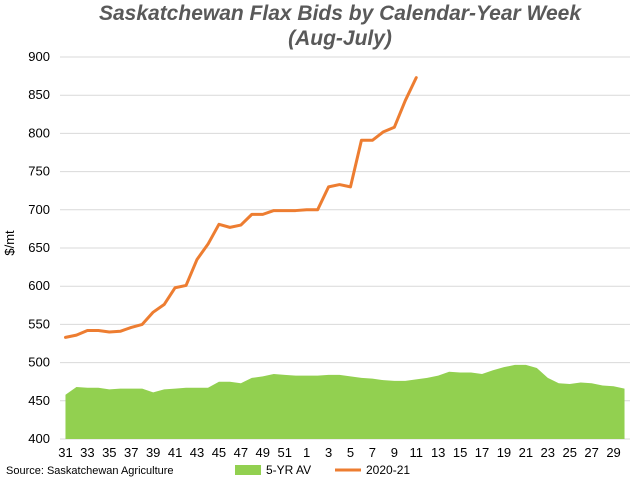  I want to click on y-tick-labels: 400 450 500 550 600 650 700 750 800 850 900, so click(39, 247).